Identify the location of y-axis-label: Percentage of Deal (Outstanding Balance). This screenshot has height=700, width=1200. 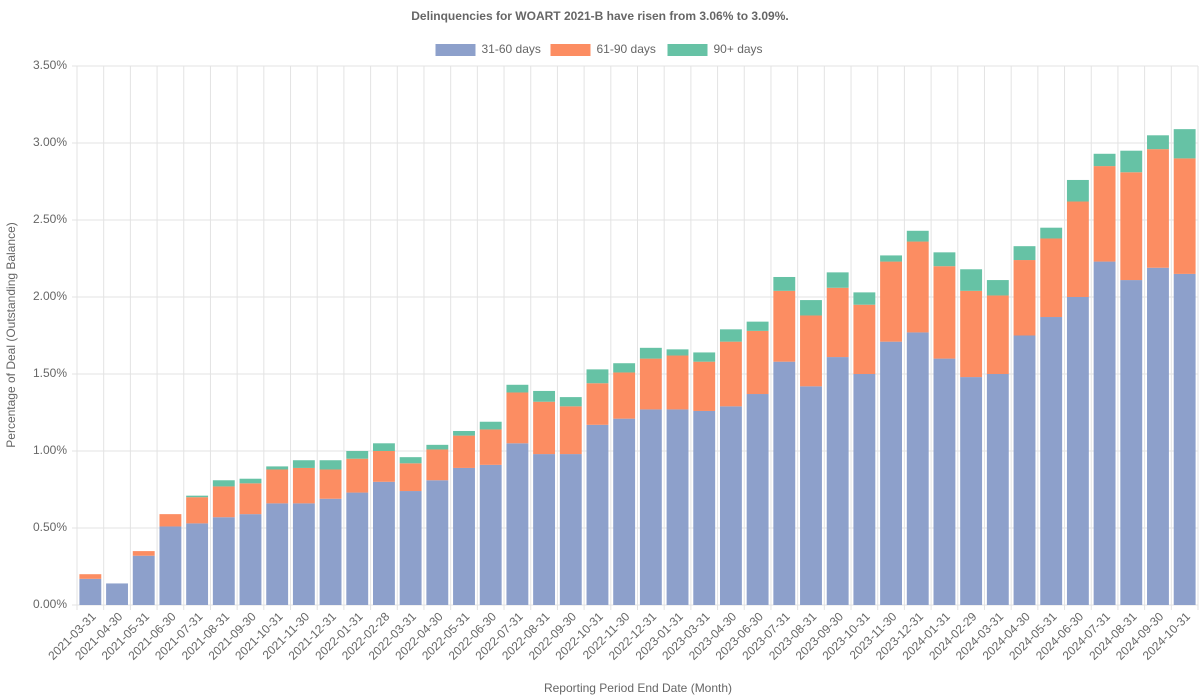
(11, 334).